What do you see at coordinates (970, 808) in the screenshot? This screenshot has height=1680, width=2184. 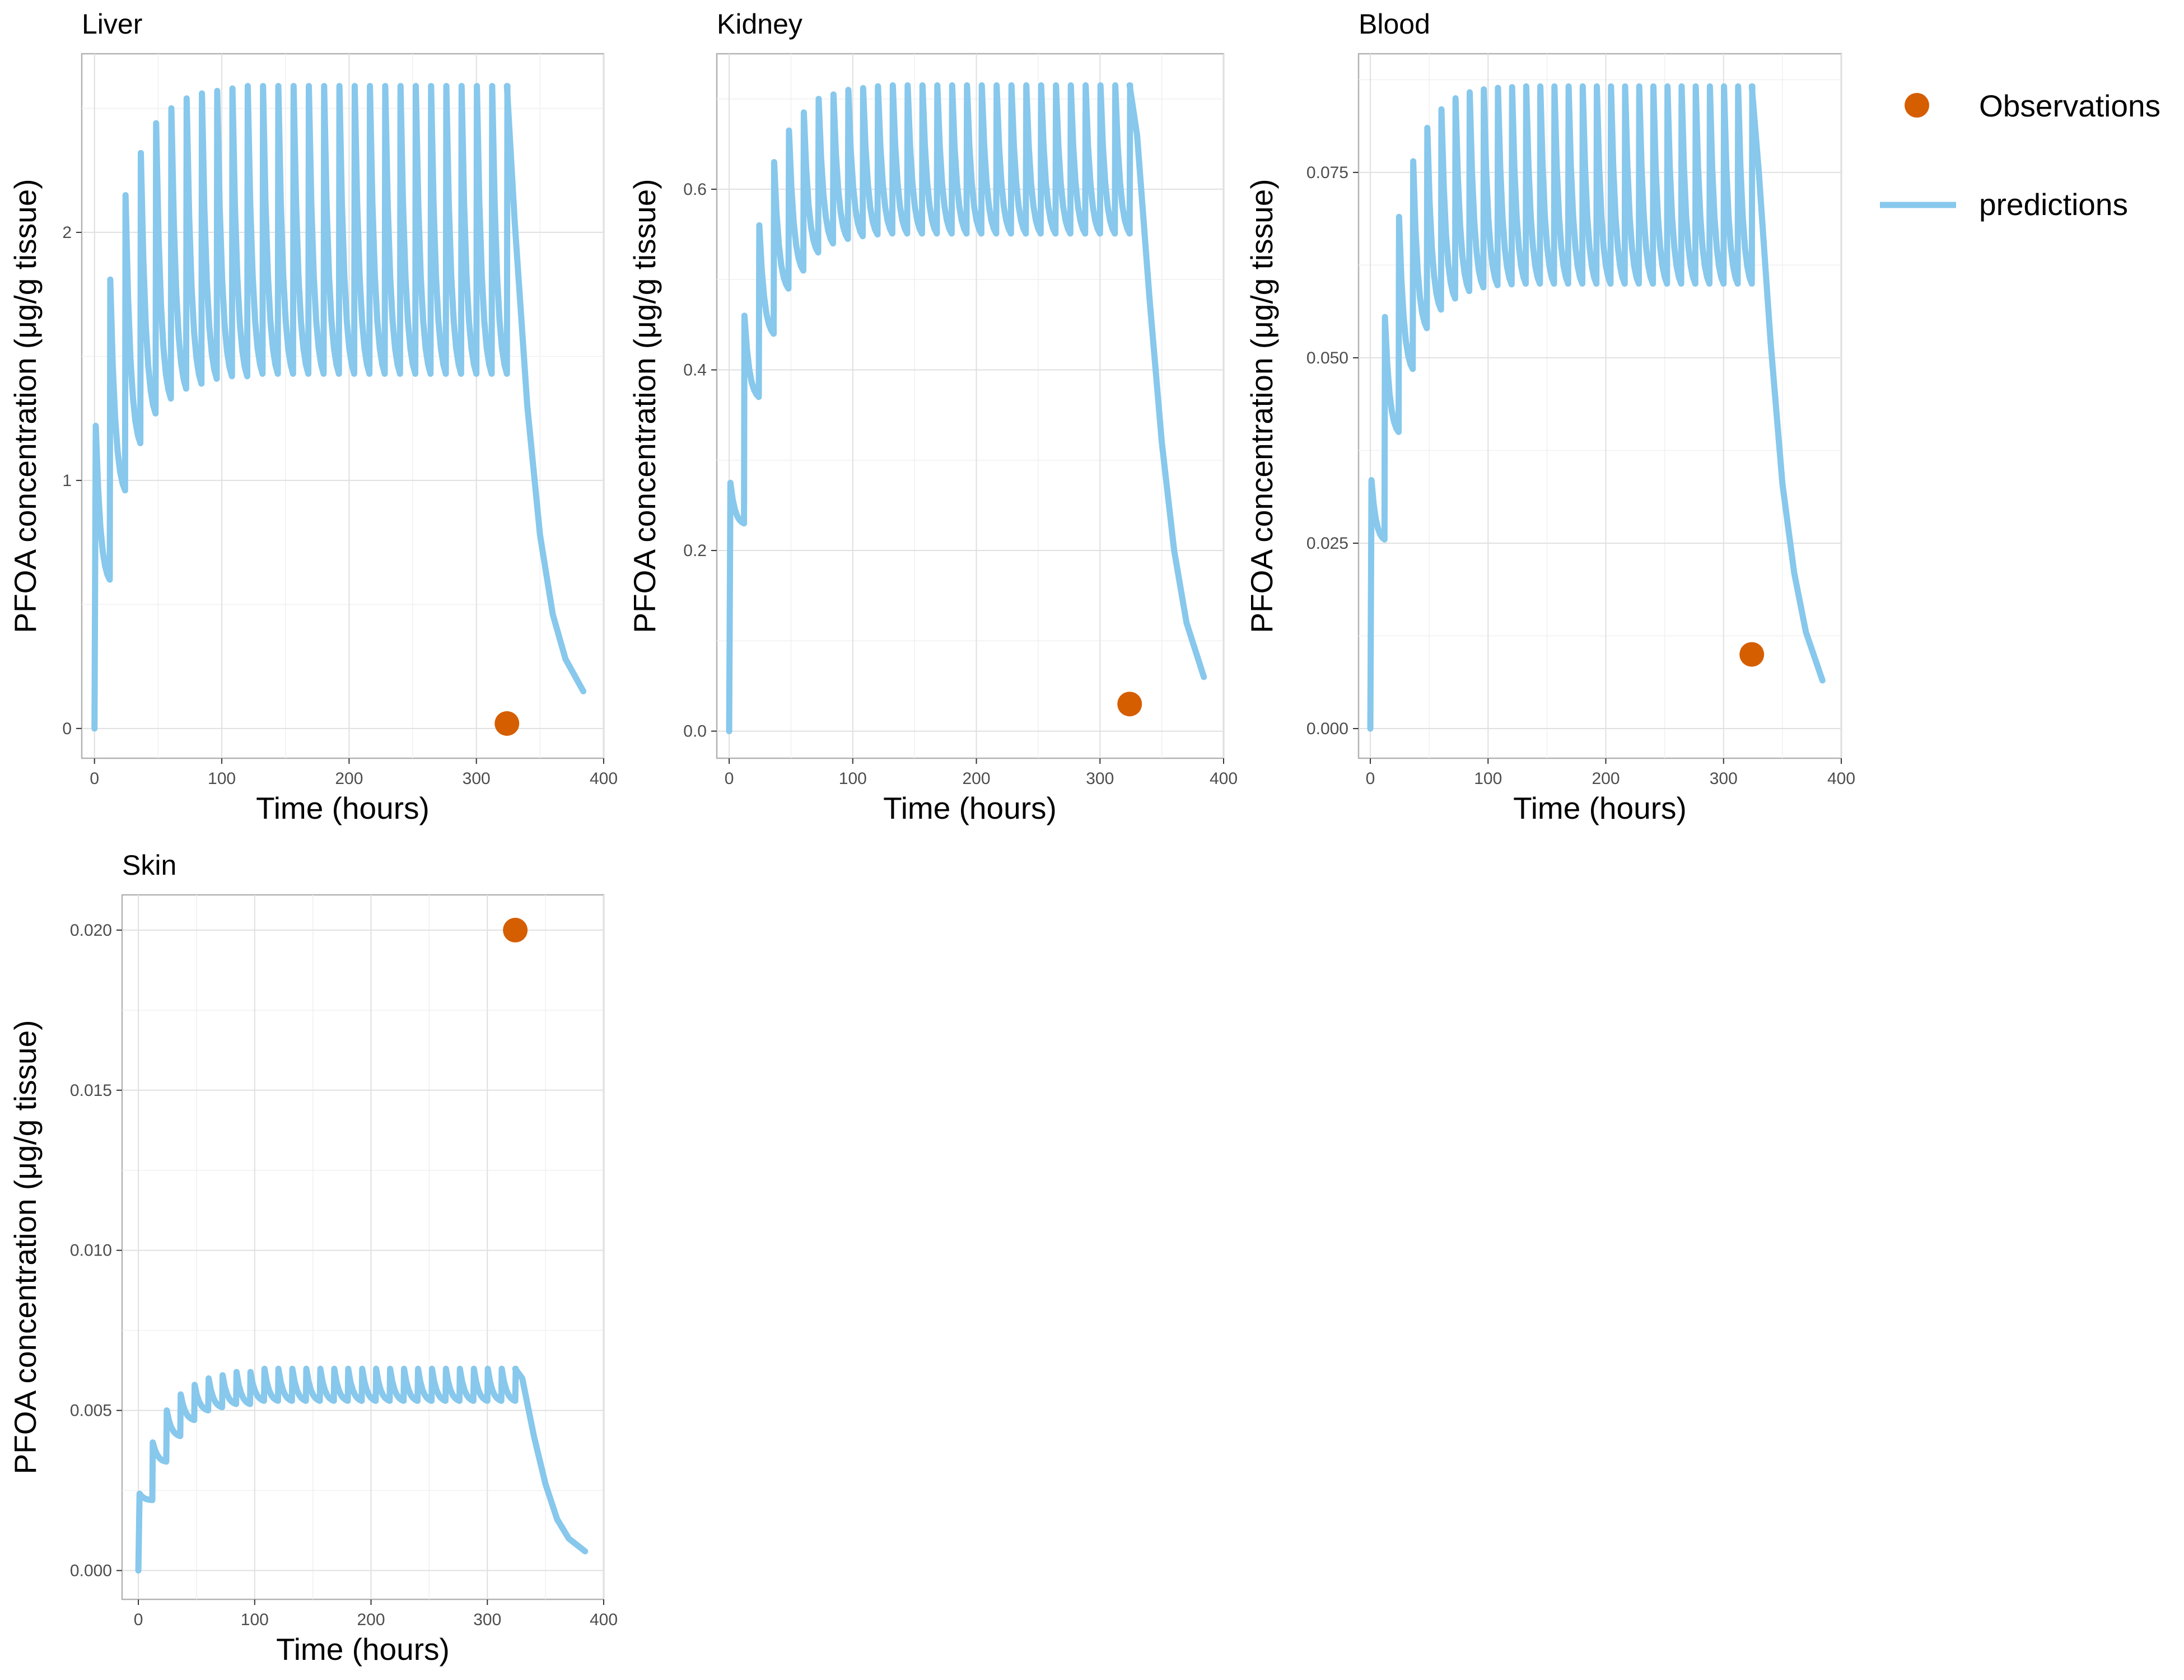 I see `kidney-x-axis-title: Time (hours)` at bounding box center [970, 808].